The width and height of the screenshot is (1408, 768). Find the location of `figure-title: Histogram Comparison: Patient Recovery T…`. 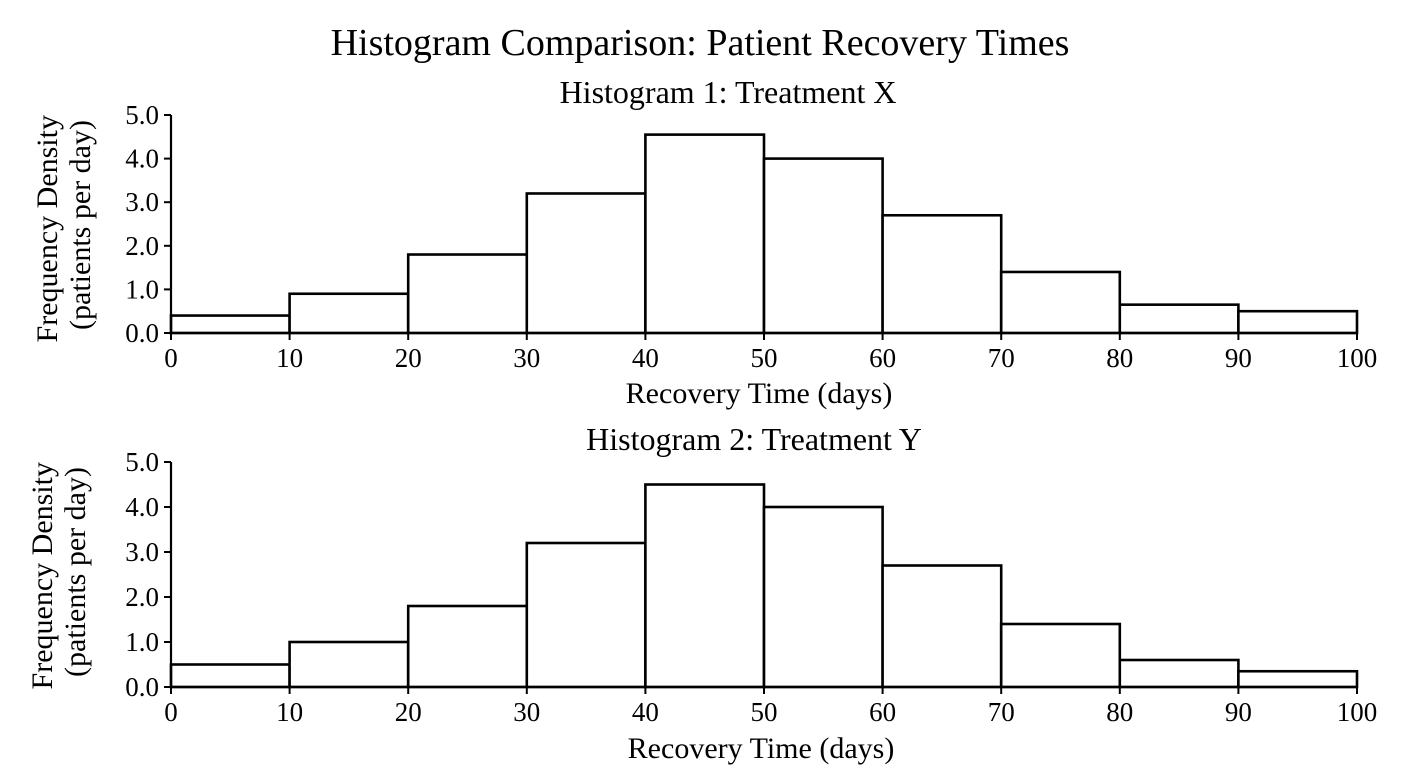

figure-title: Histogram Comparison: Patient Recovery T… is located at coordinates (700, 43).